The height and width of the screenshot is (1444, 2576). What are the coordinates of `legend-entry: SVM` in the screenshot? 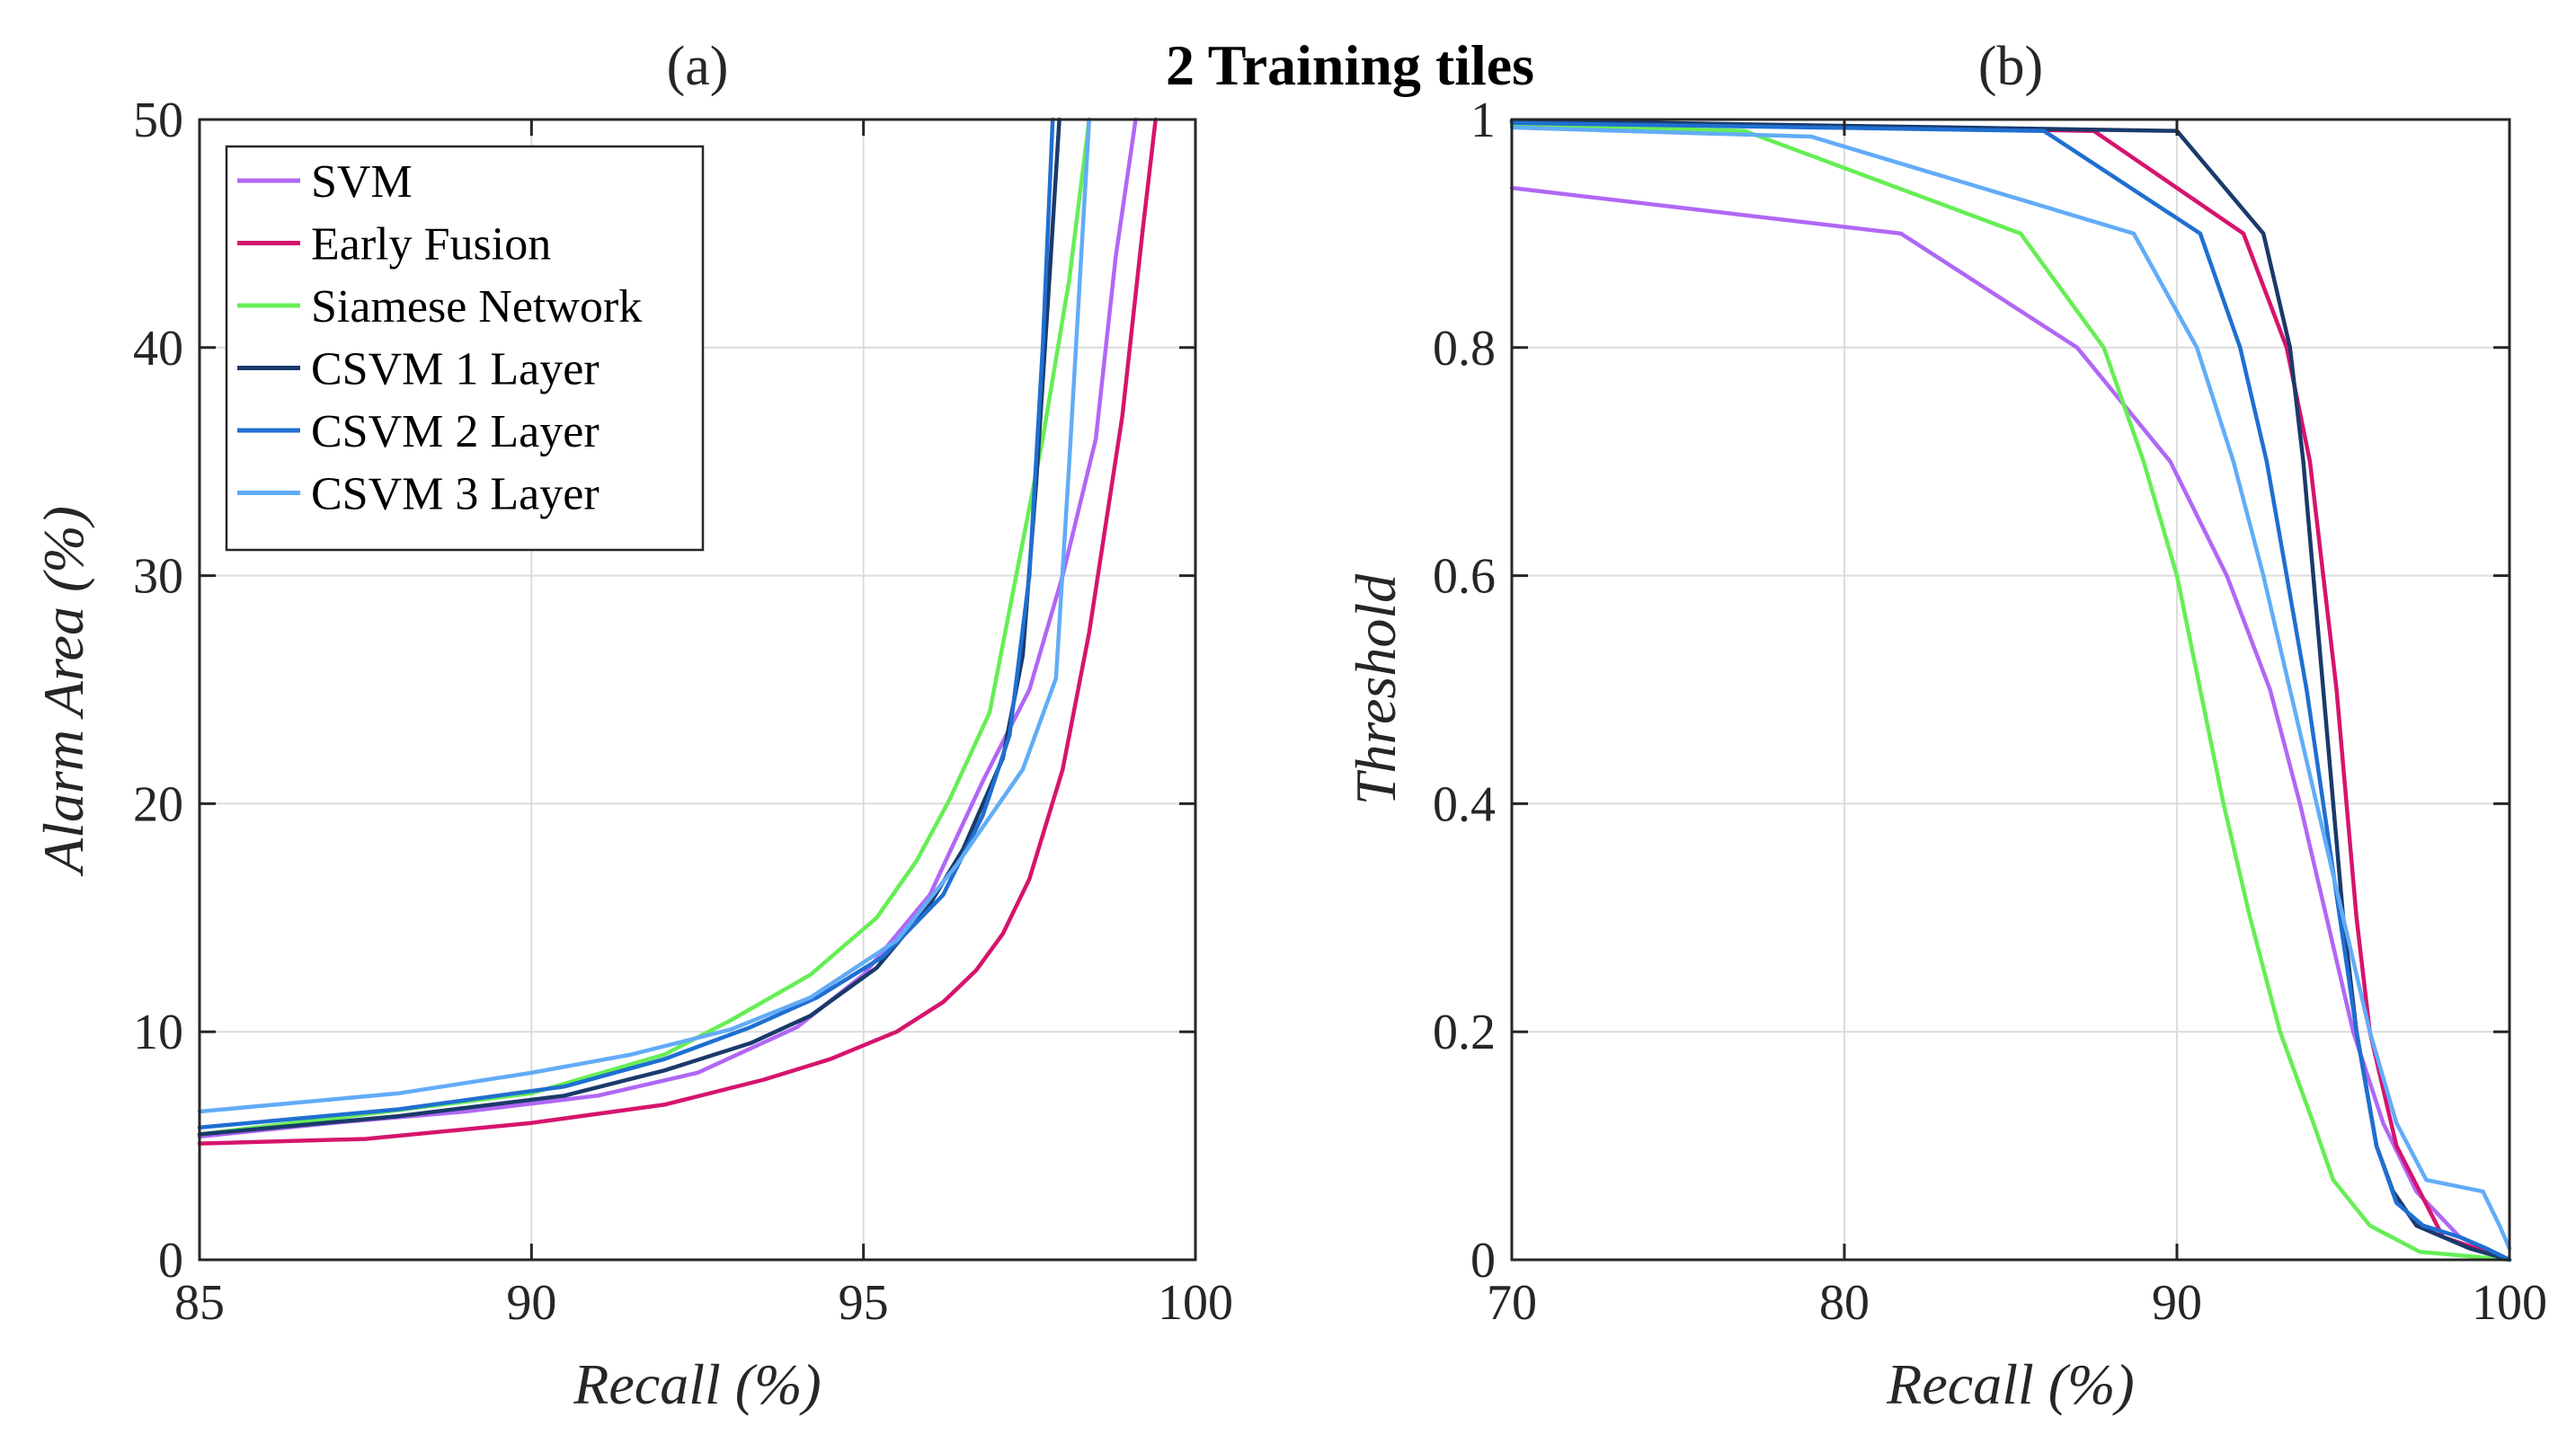 It's located at (362, 182).